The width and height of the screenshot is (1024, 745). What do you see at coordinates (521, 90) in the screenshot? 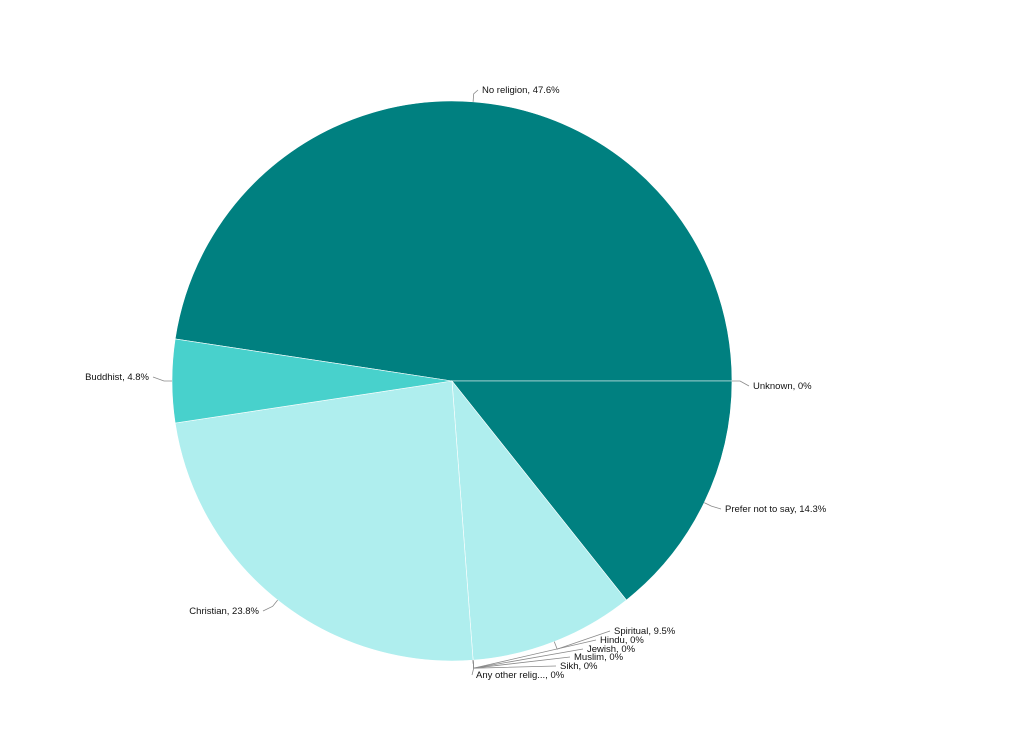
I see `label-no-religion: No religion, 47.6%` at bounding box center [521, 90].